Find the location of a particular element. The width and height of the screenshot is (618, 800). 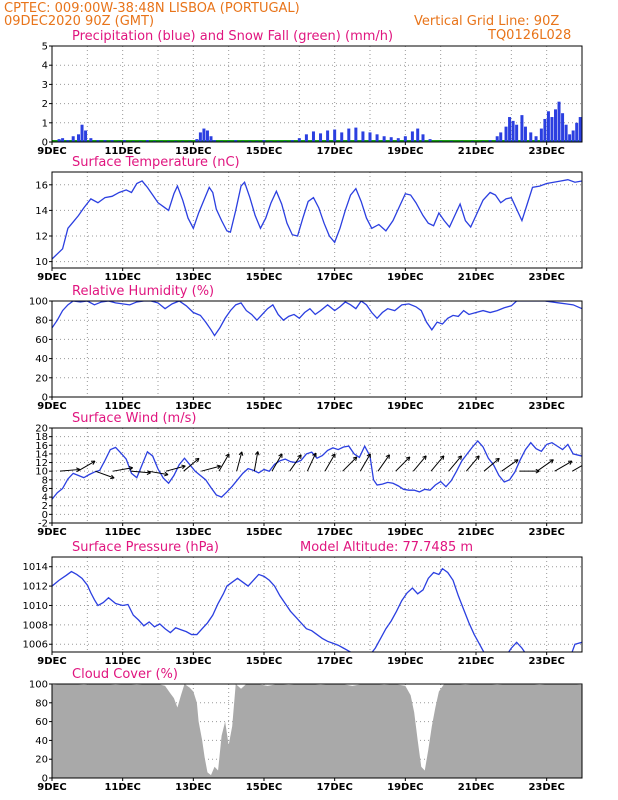

temp-frame is located at coordinates (317, 220).